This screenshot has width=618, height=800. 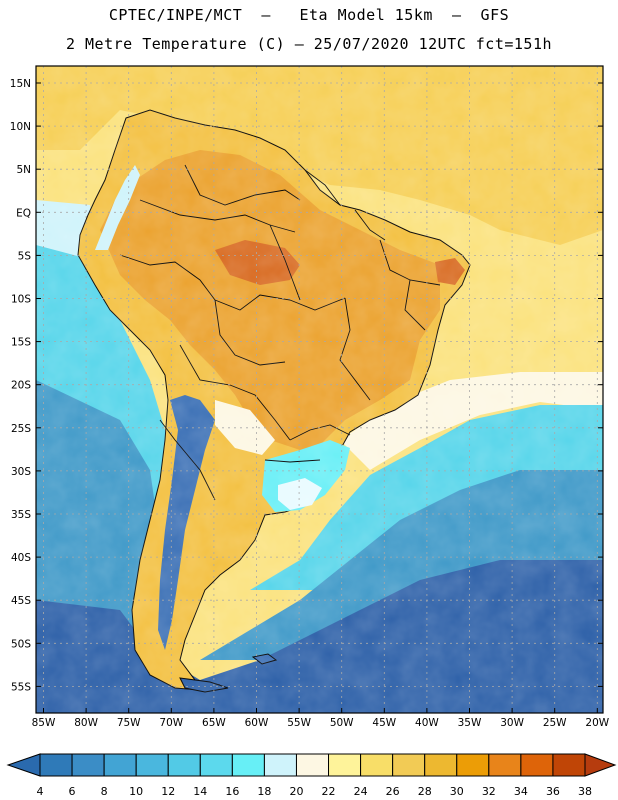 What do you see at coordinates (214, 723) in the screenshot?
I see `longitude-label: 65W` at bounding box center [214, 723].